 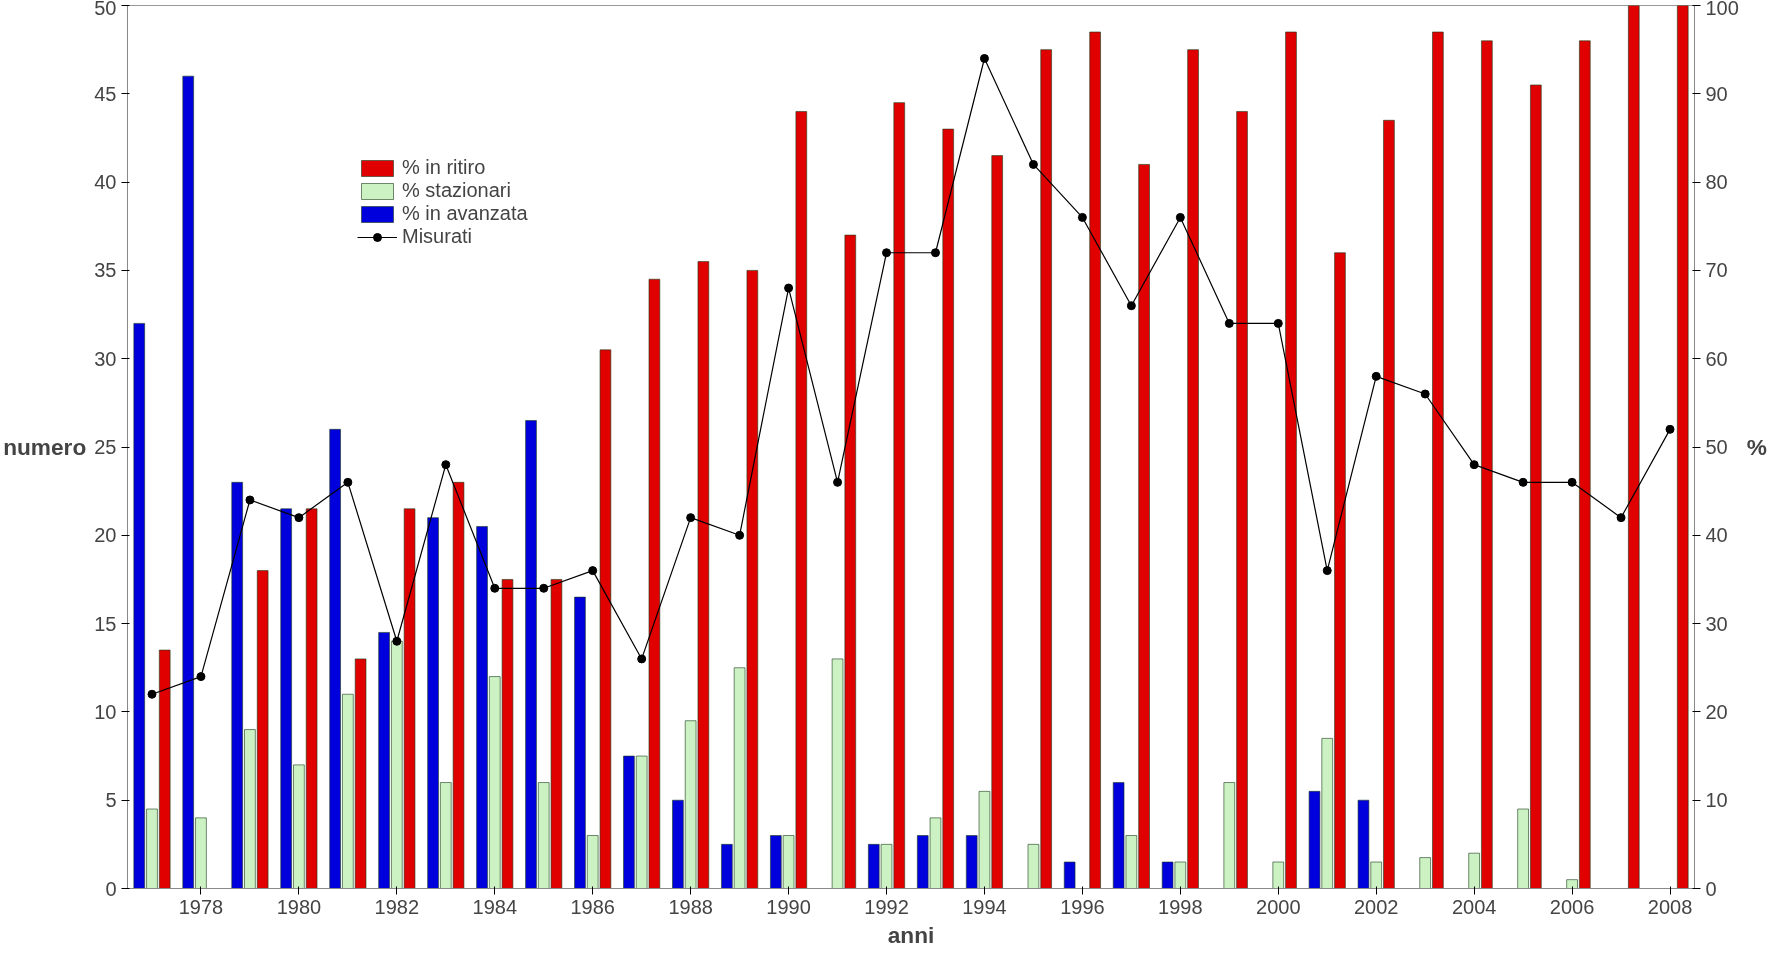 I want to click on x-tick-label: 1980, so click(x=299, y=906).